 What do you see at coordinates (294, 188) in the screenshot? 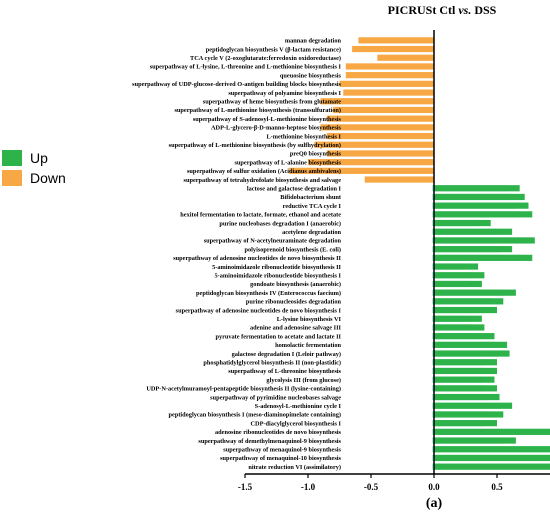
I see `category-label: lactose and galactose degradation I` at bounding box center [294, 188].